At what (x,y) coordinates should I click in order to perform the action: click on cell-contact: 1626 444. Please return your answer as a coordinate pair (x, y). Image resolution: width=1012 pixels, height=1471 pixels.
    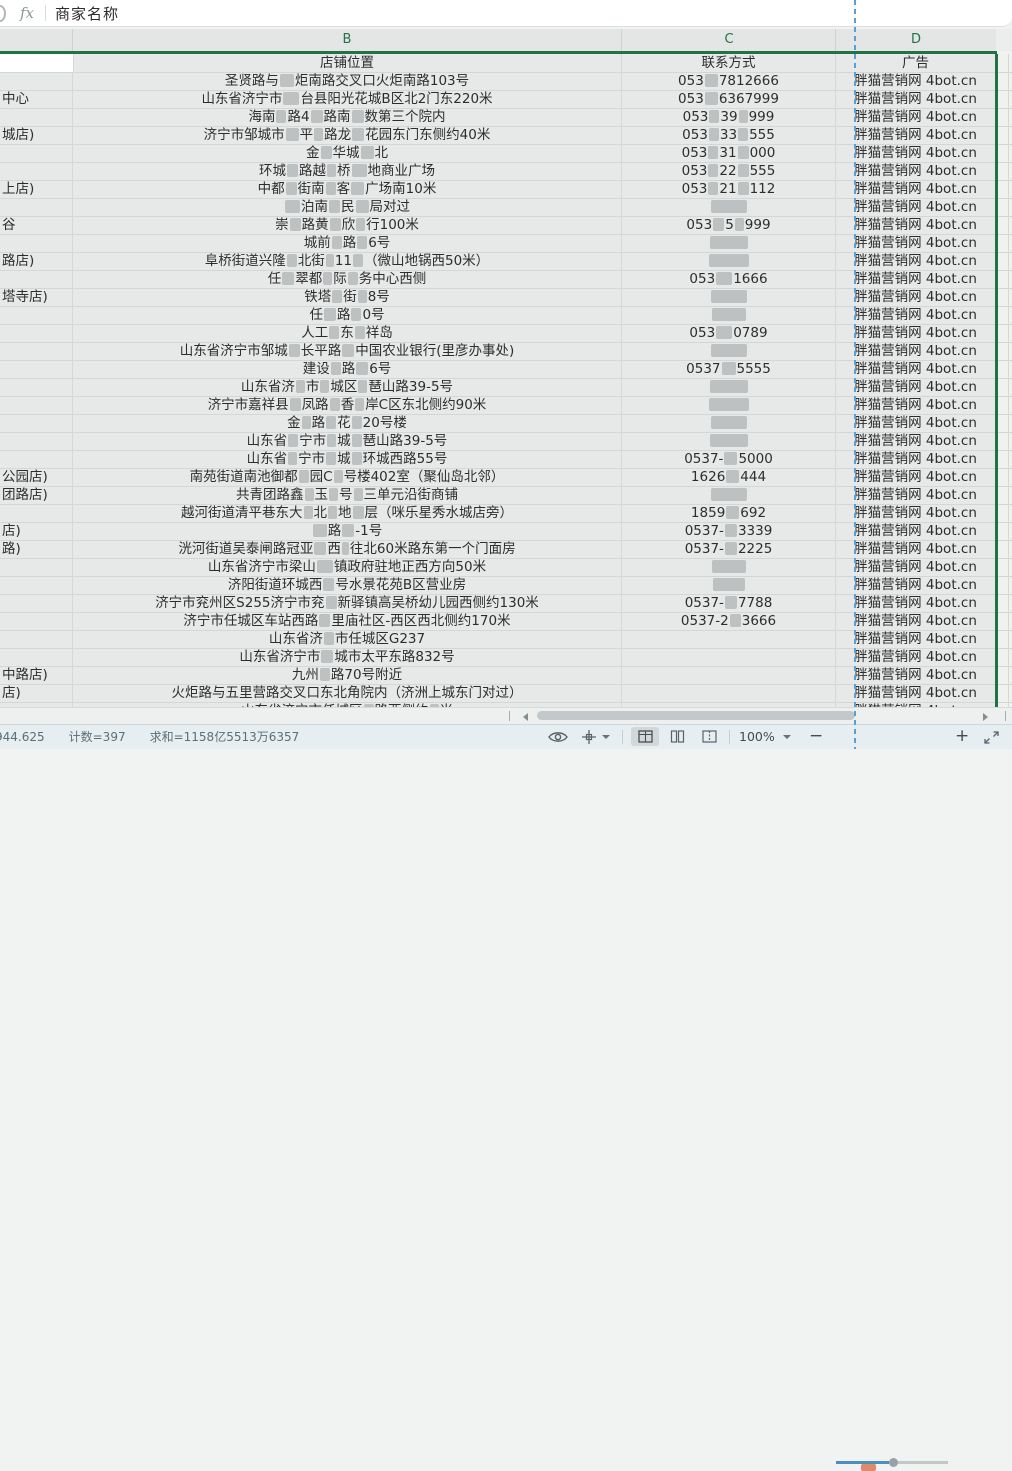
    Looking at the image, I should click on (728, 477).